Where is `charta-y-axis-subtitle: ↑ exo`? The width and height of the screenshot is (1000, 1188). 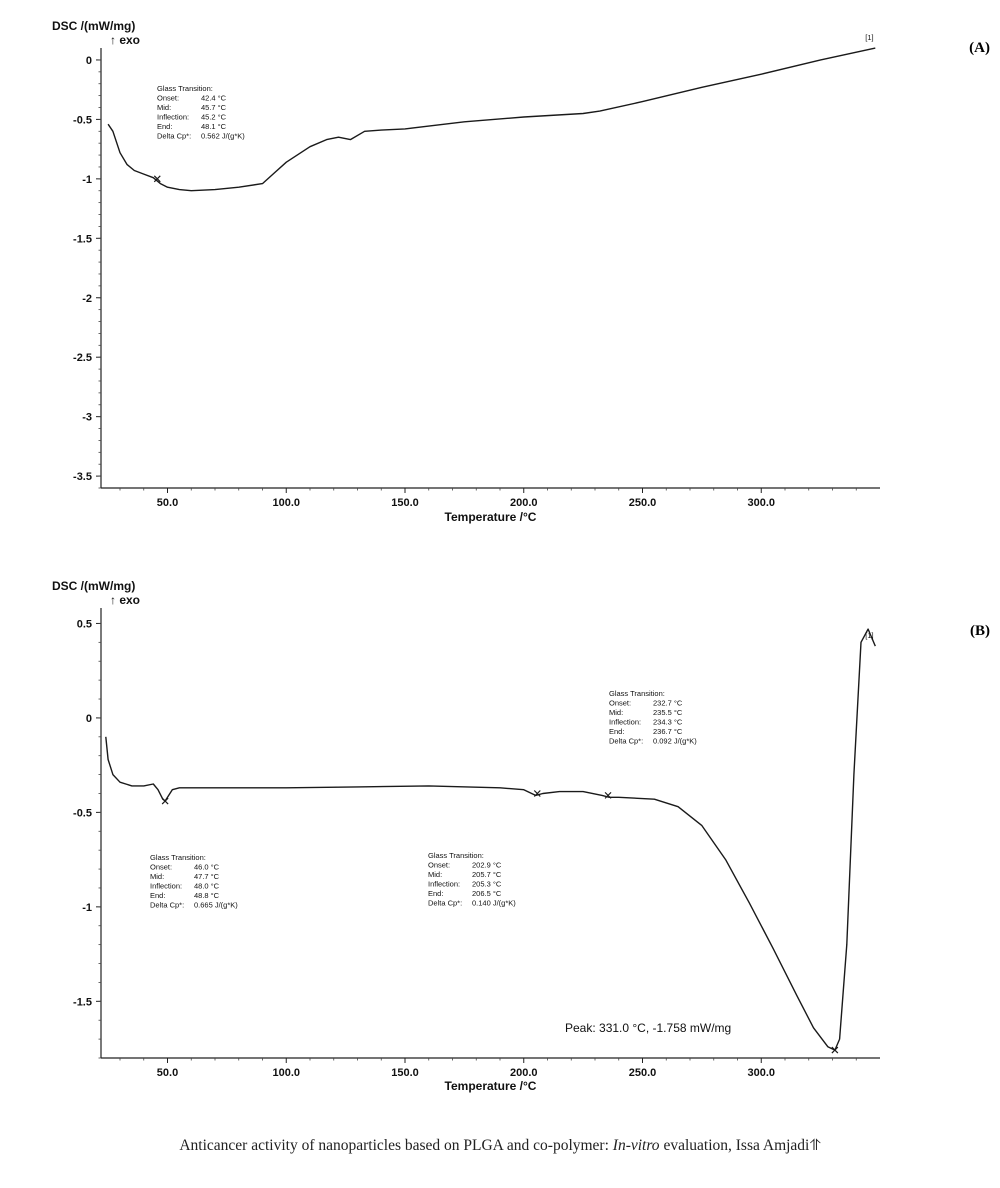
charta-y-axis-subtitle: ↑ exo is located at coordinates (125, 40).